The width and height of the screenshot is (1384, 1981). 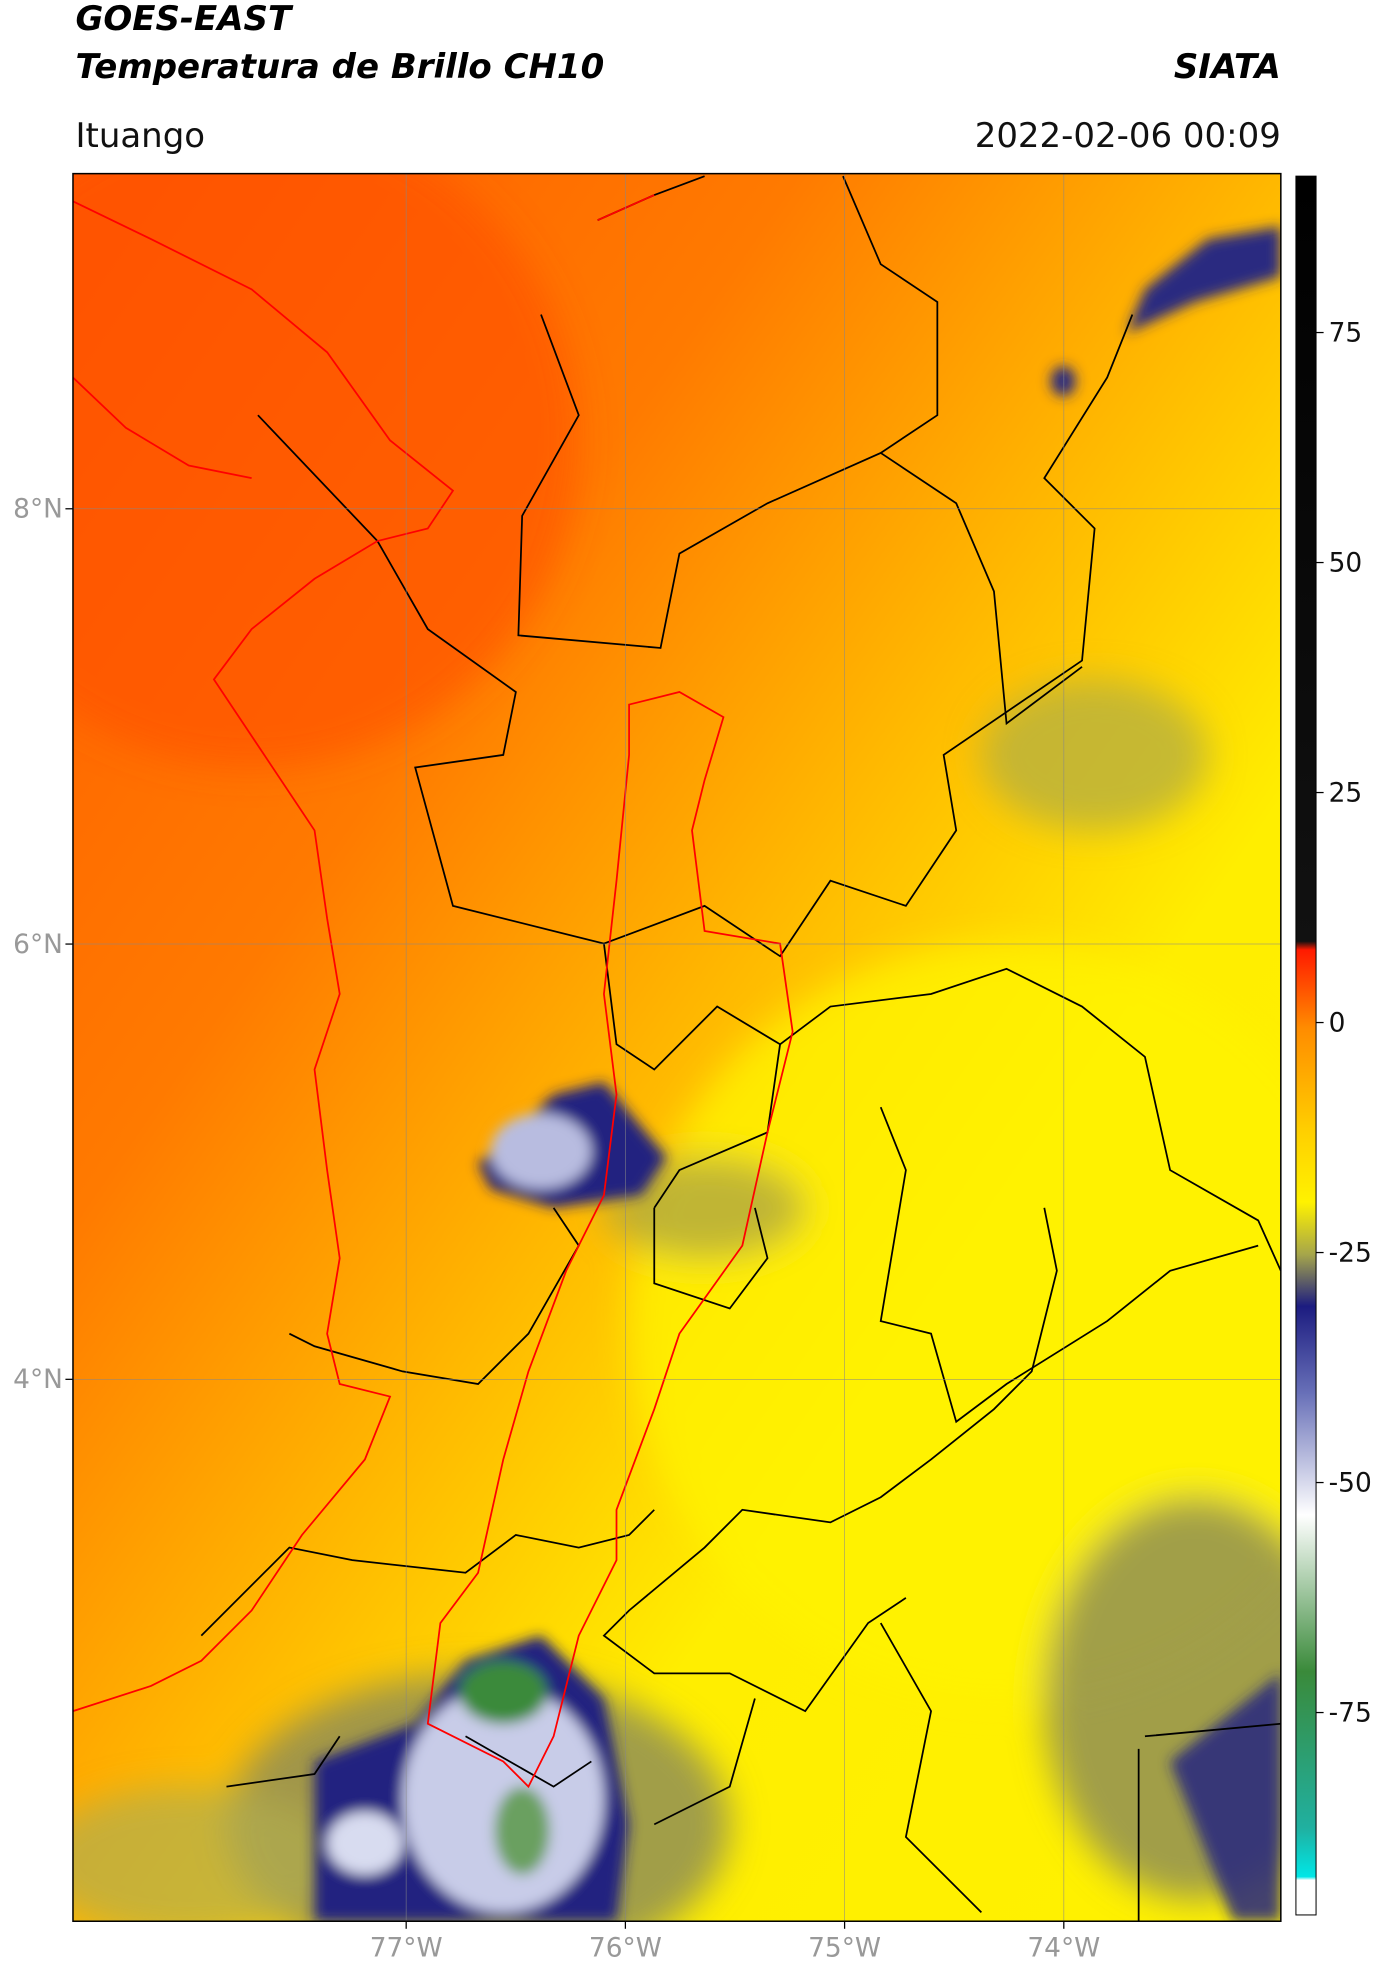 I want to click on colorbar-label: 25, so click(x=1346, y=792).